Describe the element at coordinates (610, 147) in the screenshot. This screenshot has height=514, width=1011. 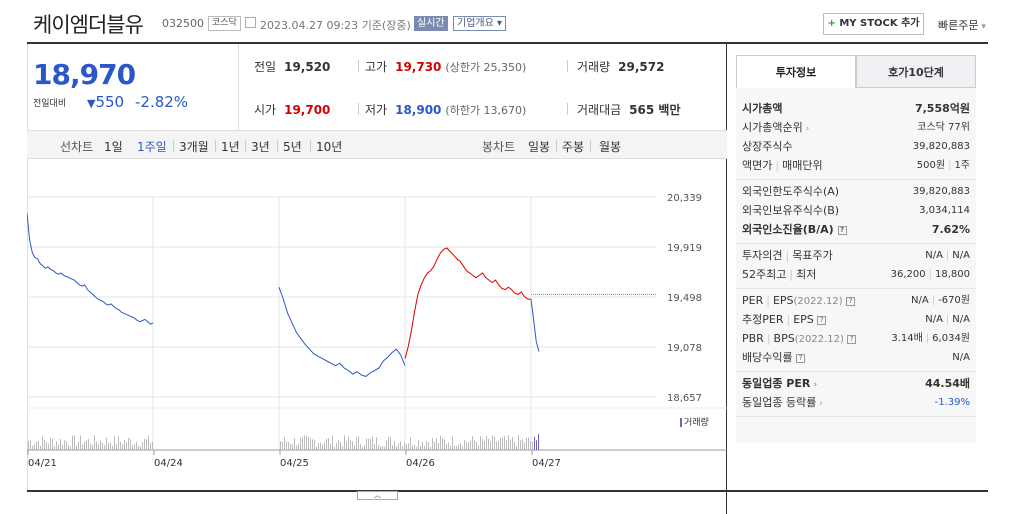
I see `candle-monthly: 월봉` at that location.